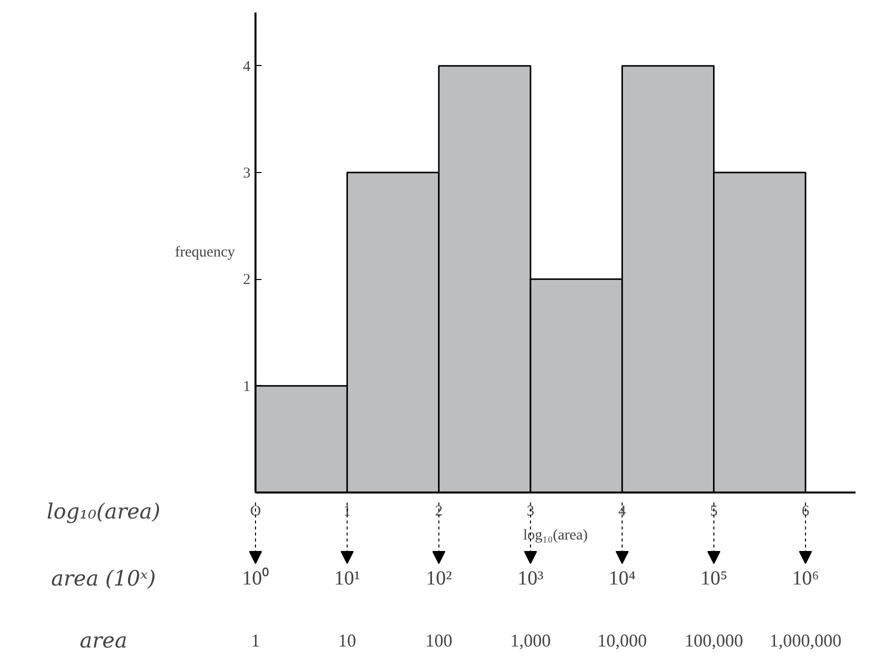  Describe the element at coordinates (531, 579) in the screenshot. I see `text: 10³` at that location.